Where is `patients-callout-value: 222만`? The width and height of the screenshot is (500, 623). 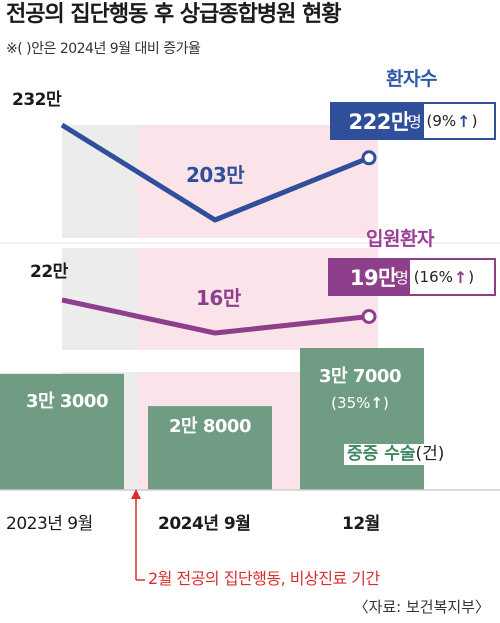
patients-callout-value: 222만 is located at coordinates (379, 122).